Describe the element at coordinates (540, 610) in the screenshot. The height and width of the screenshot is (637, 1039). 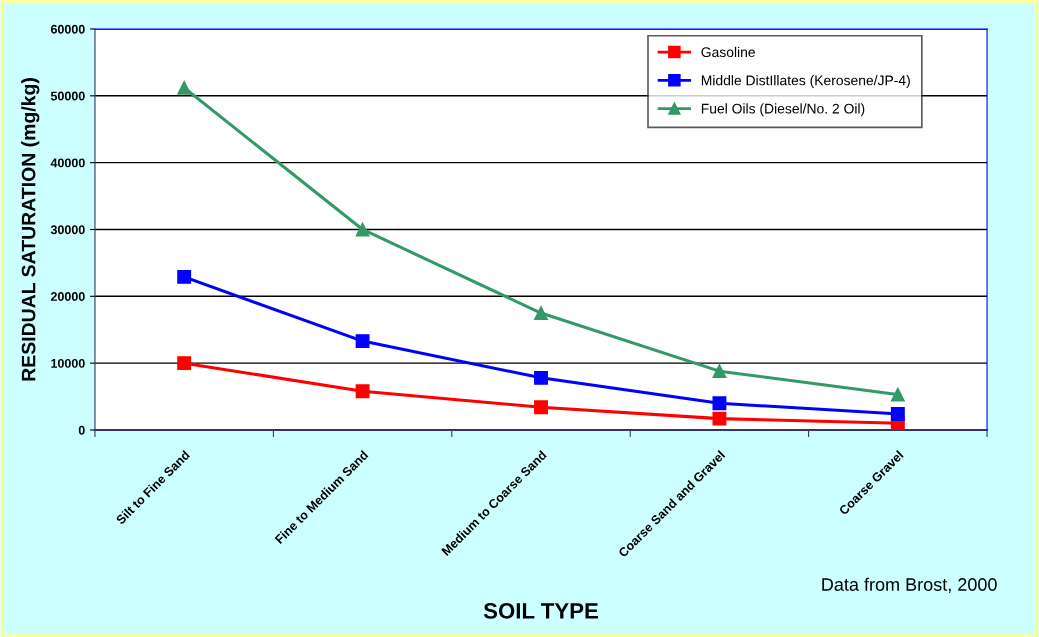
I see `x-axis-title: SOIL TYPE` at that location.